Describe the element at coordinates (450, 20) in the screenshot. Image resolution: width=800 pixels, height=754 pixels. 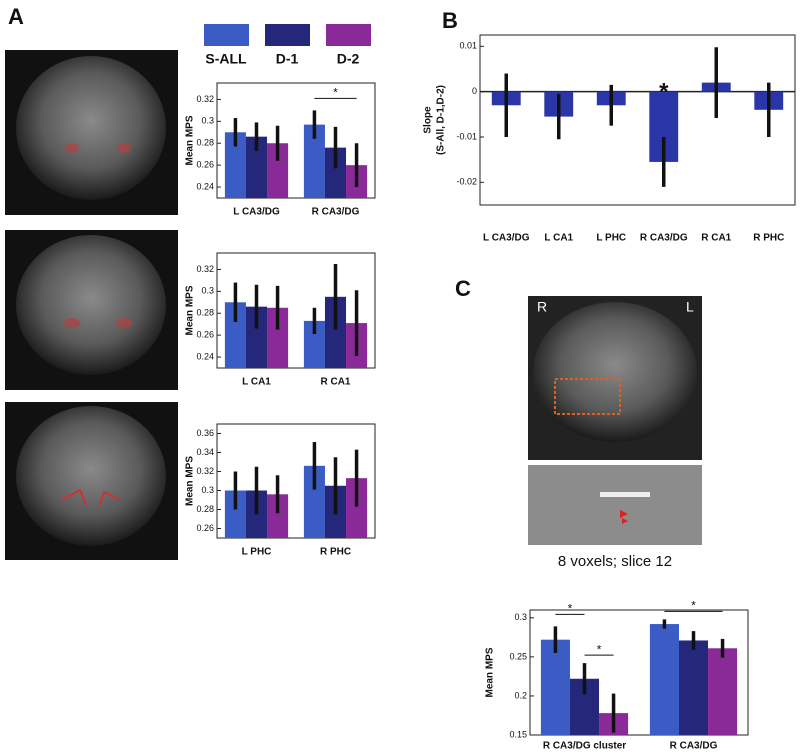
I see `panel-label: B` at that location.